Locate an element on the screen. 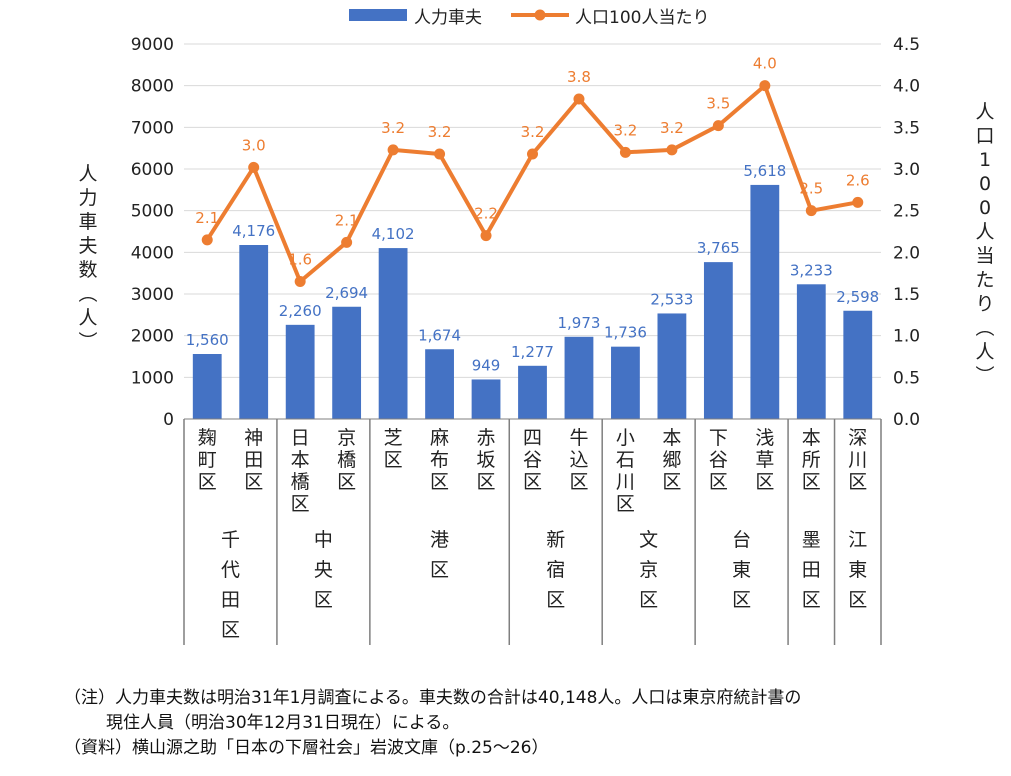  group-label: 新宿区 is located at coordinates (555, 570).